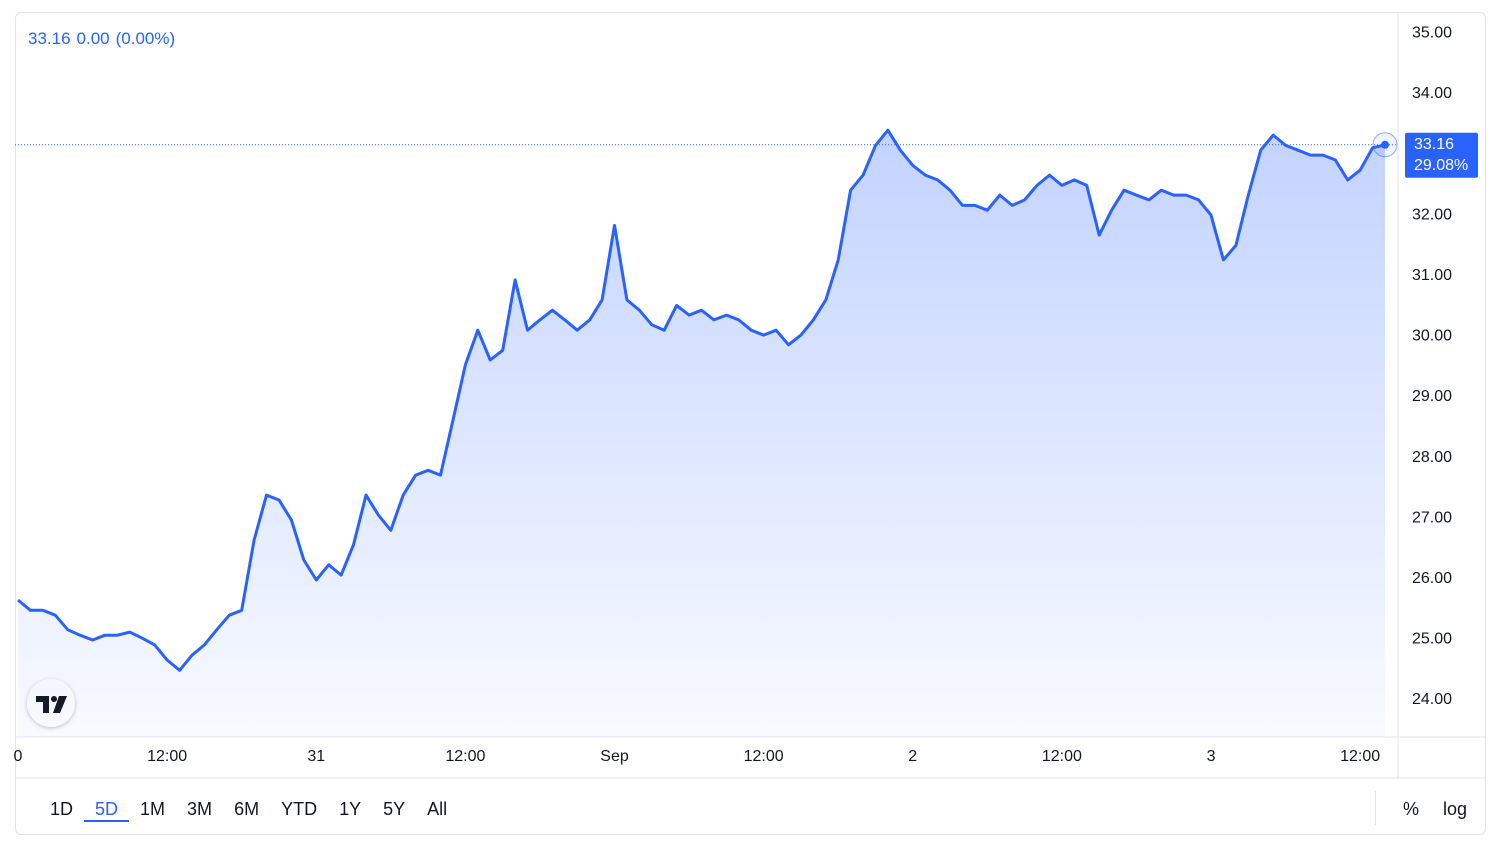  Describe the element at coordinates (299, 809) in the screenshot. I see `range-button: YTD` at that location.